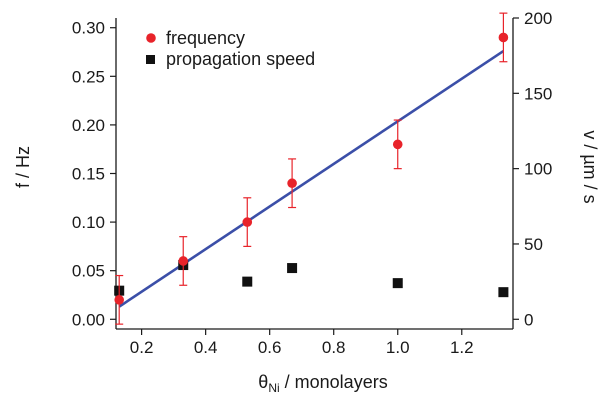  Describe the element at coordinates (533, 244) in the screenshot. I see `y-right-tick-label: 50` at that location.